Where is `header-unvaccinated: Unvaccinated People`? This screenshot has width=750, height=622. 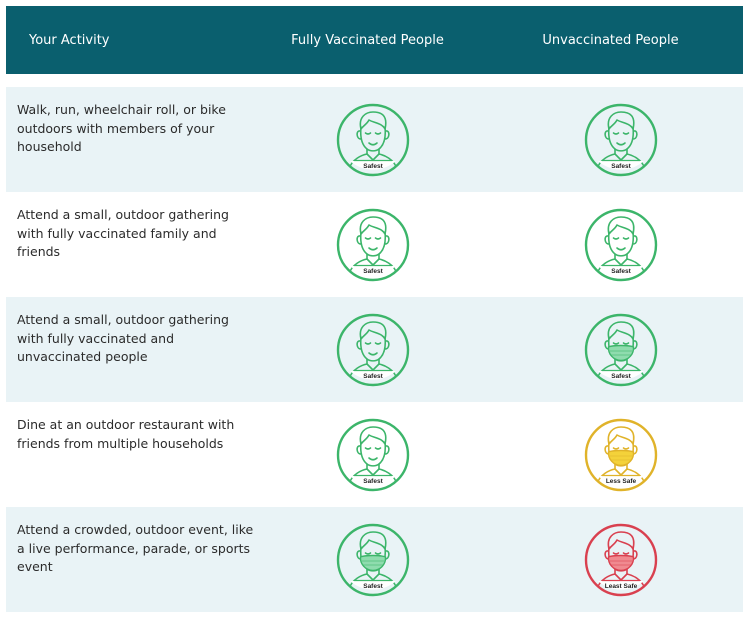 header-unvaccinated: Unvaccinated People is located at coordinates (610, 40).